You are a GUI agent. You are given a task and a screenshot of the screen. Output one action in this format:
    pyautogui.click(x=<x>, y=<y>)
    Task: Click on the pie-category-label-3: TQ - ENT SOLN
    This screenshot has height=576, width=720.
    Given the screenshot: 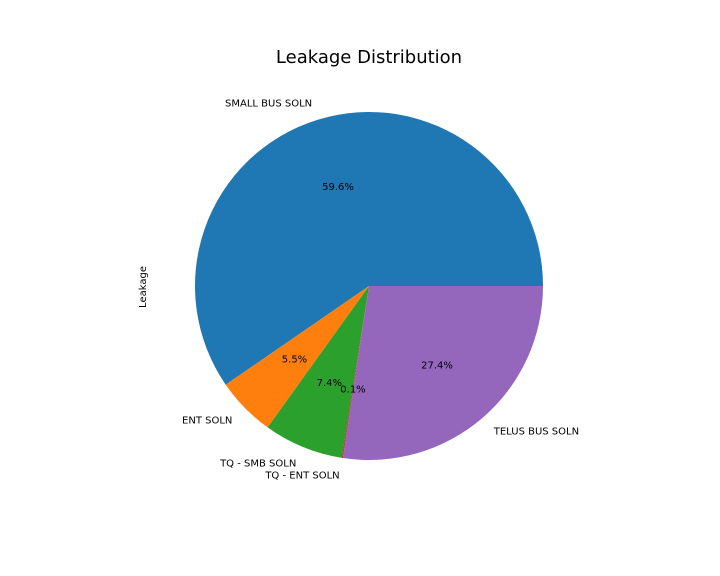 What is the action you would take?
    pyautogui.click(x=301, y=476)
    